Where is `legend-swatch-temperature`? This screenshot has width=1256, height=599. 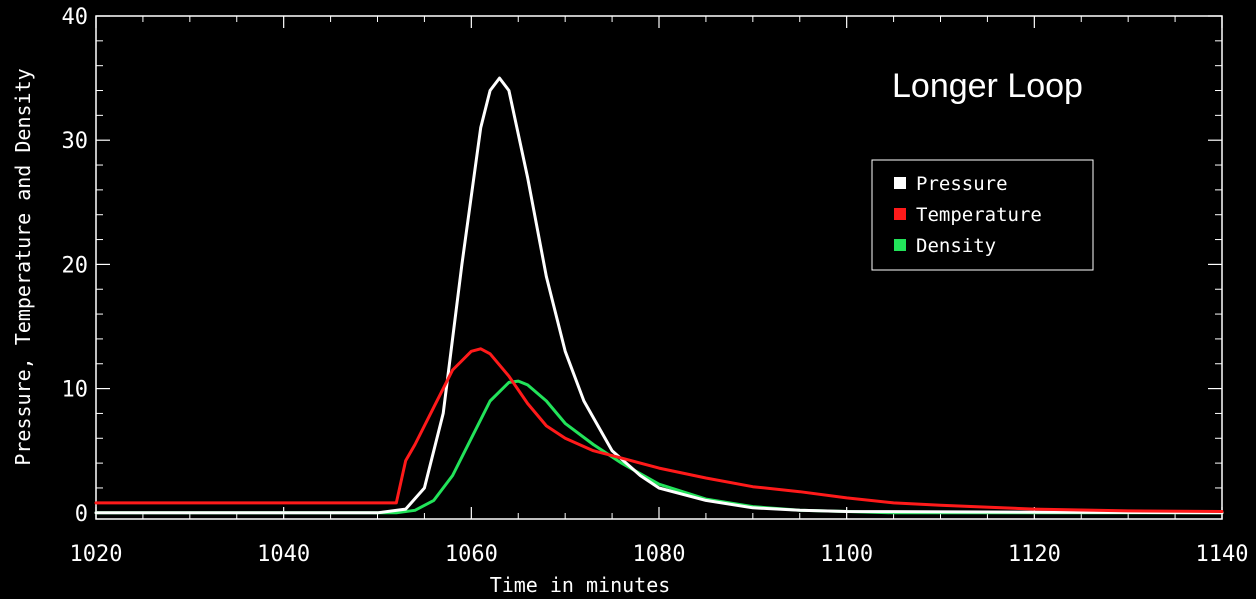 legend-swatch-temperature is located at coordinates (900, 214).